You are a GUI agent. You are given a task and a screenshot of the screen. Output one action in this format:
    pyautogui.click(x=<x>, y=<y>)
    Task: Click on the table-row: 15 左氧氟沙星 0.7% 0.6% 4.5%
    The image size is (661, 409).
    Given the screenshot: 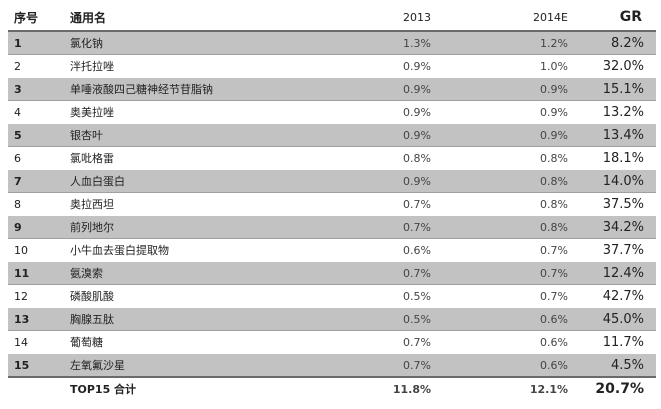 What is the action you would take?
    pyautogui.click(x=332, y=365)
    